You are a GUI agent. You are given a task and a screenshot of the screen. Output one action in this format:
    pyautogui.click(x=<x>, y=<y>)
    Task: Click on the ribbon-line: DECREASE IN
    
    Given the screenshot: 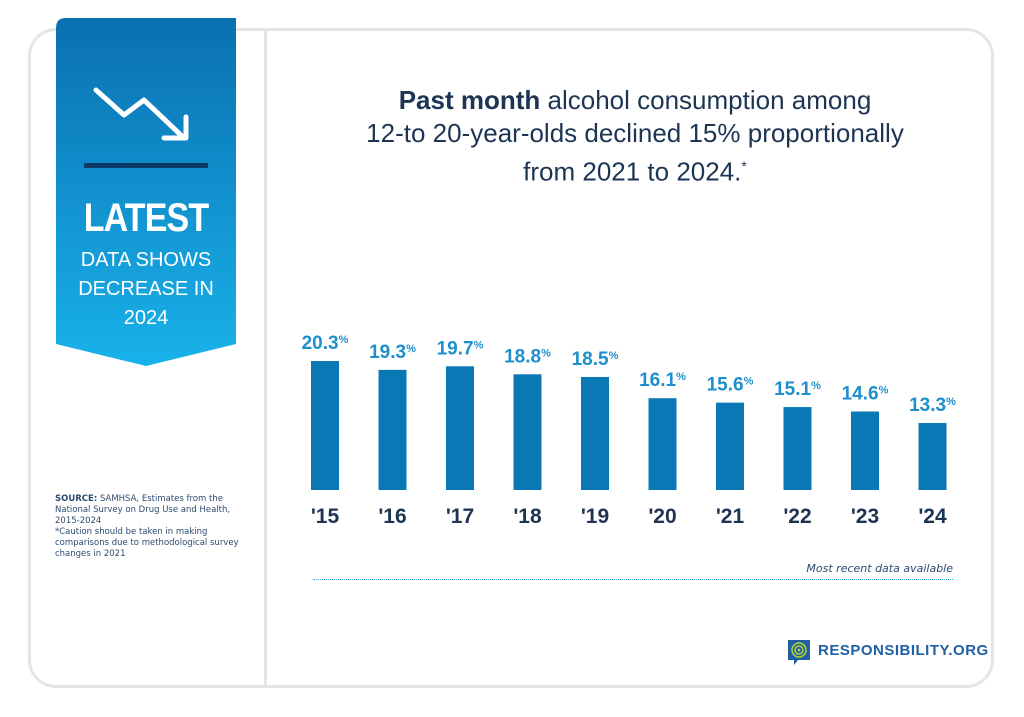 What is the action you would take?
    pyautogui.click(x=146, y=289)
    